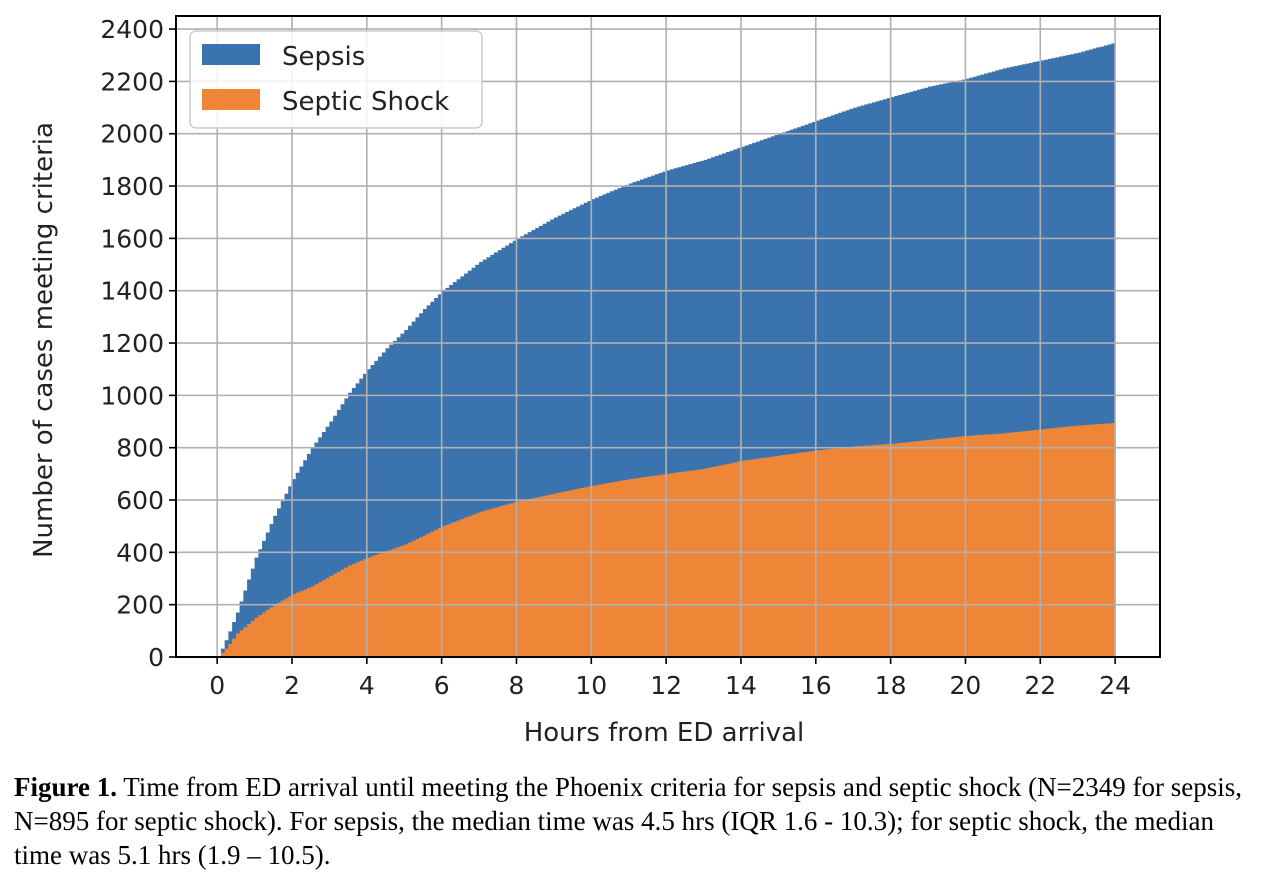  What do you see at coordinates (217, 685) in the screenshot?
I see `x-tick-label: 0` at bounding box center [217, 685].